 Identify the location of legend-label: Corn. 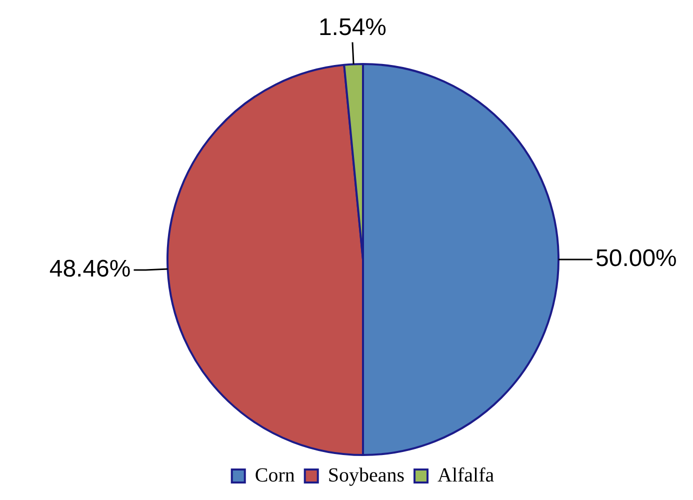
(274, 475).